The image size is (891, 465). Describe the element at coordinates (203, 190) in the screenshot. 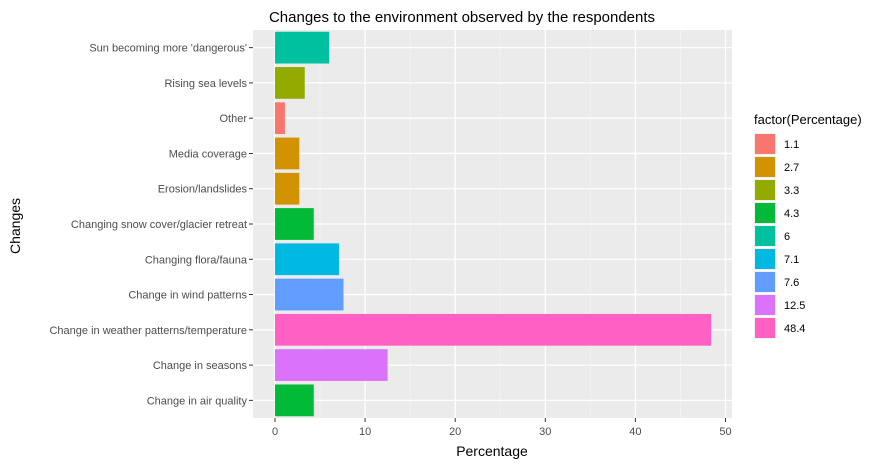

I see `y-tick-label: Erosion/landslides` at that location.